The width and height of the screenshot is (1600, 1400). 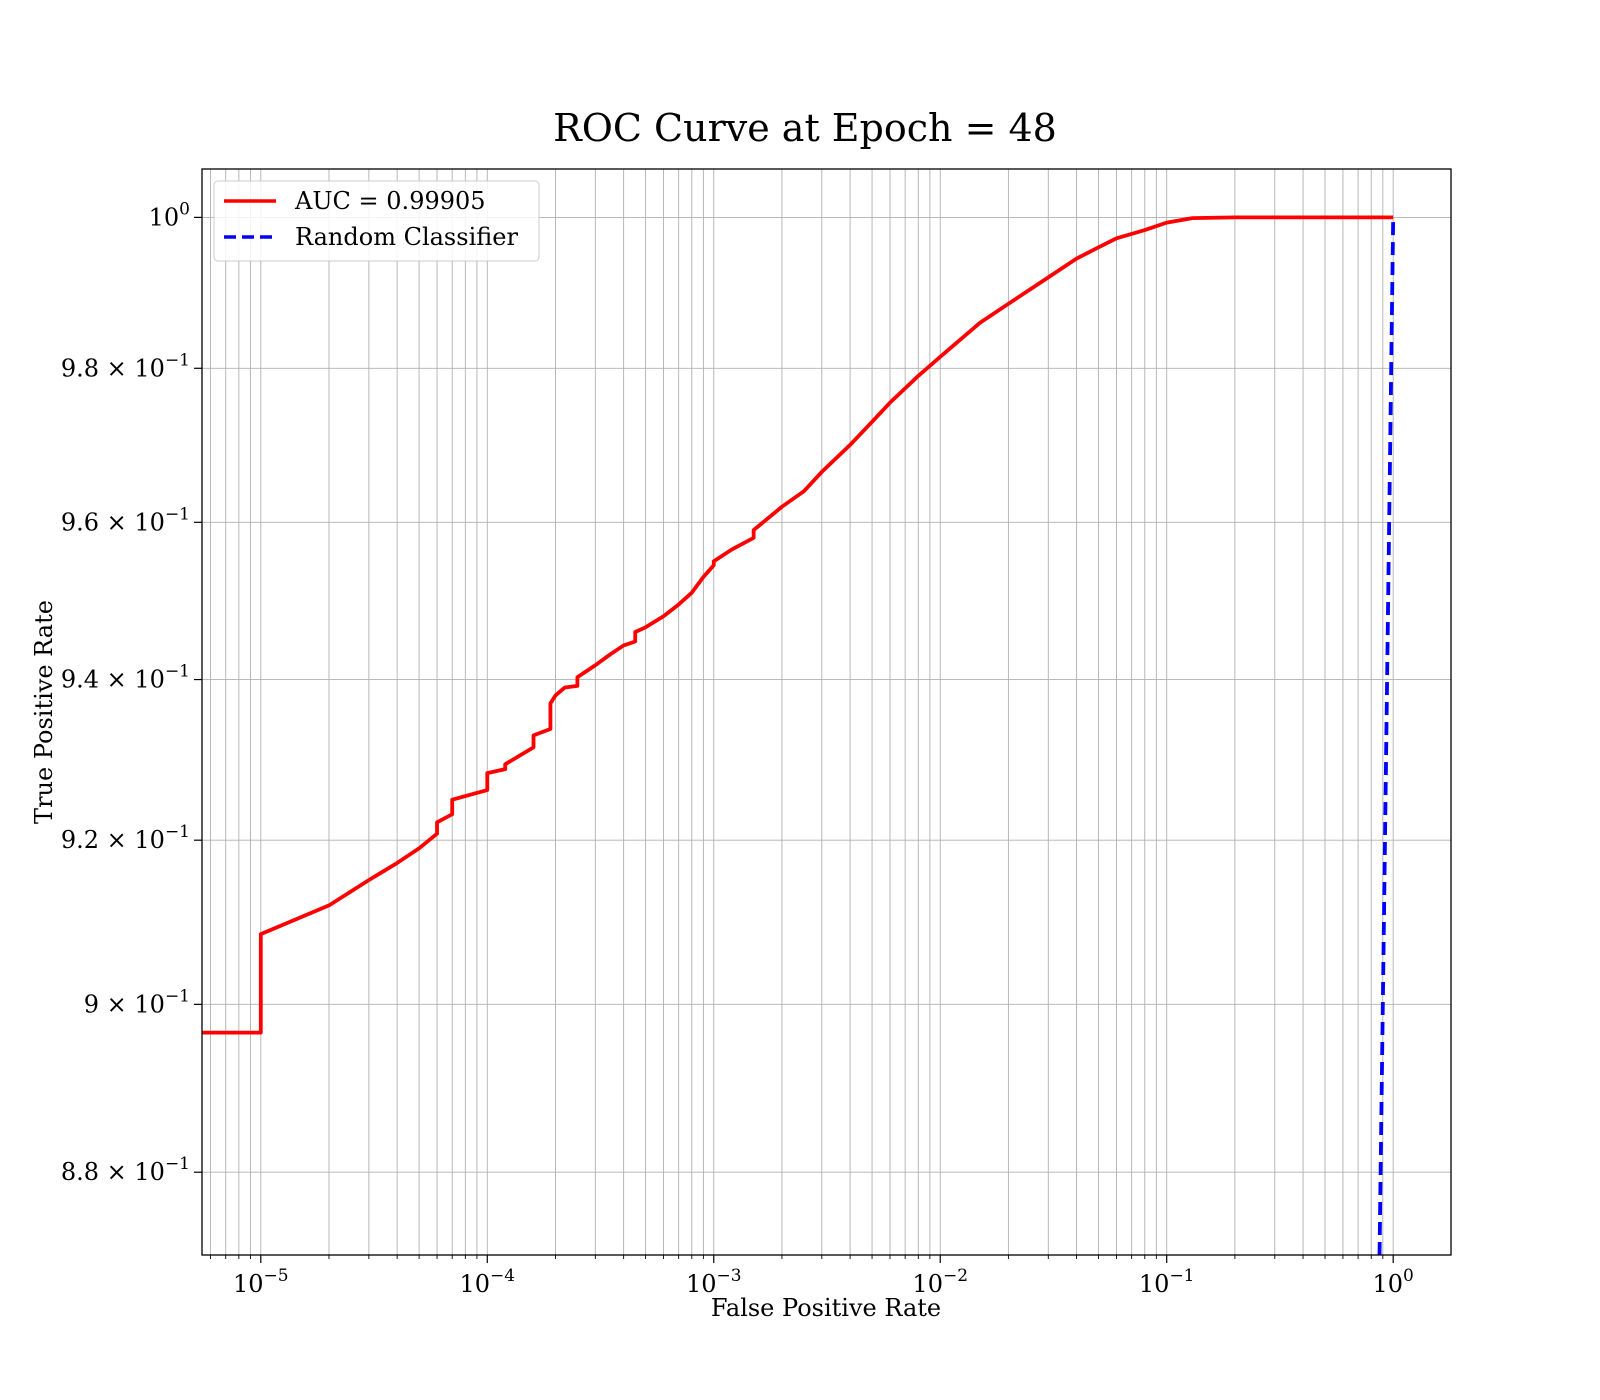 I want to click on x-tick-label: 10⁻⁵, so click(x=261, y=1282).